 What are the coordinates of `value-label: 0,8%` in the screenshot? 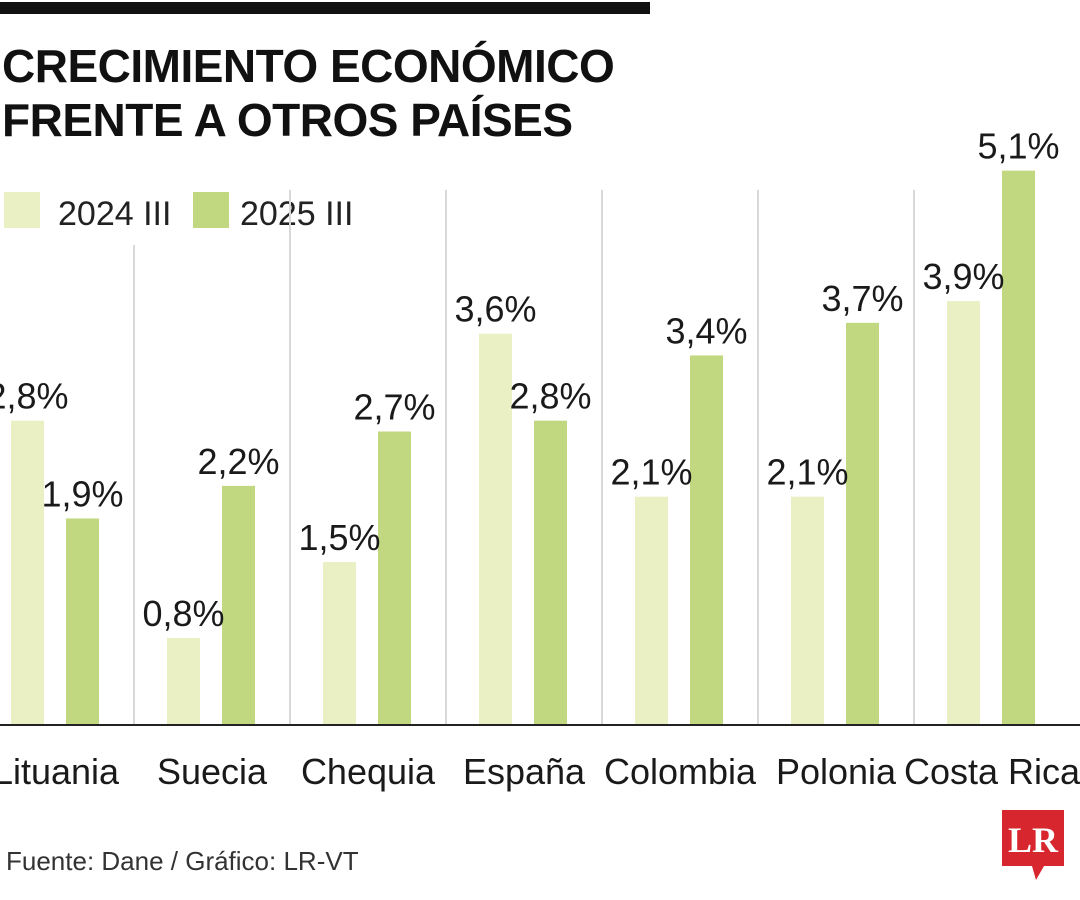 It's located at (183, 613).